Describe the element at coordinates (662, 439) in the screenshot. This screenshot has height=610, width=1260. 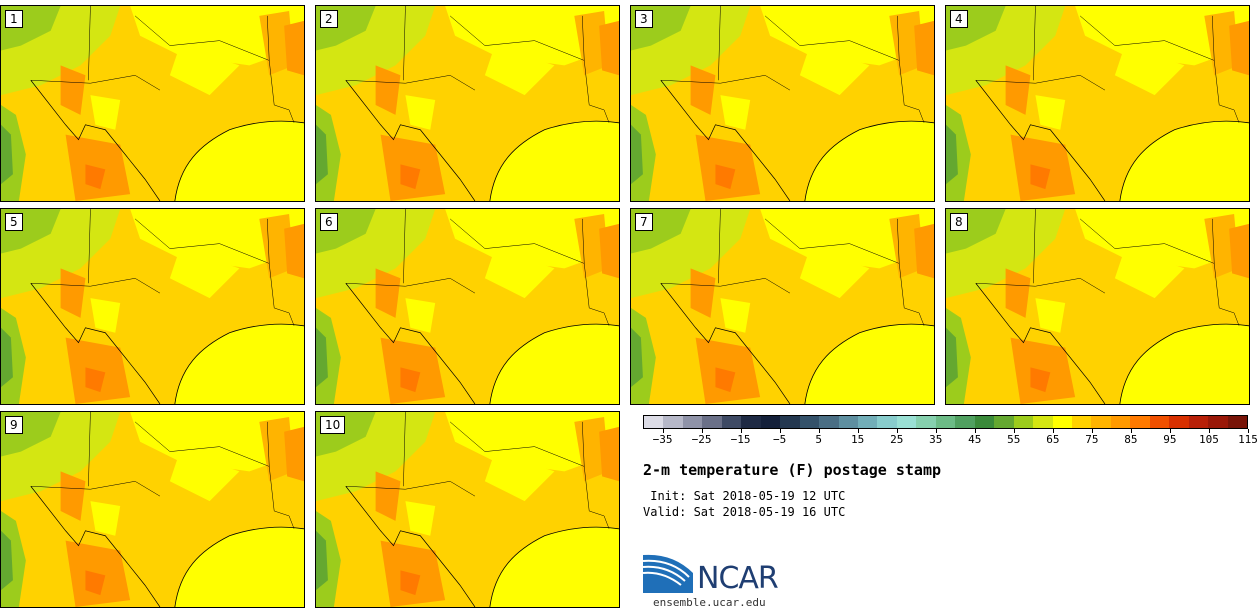
I see `colorbar-tick-label: −35` at that location.